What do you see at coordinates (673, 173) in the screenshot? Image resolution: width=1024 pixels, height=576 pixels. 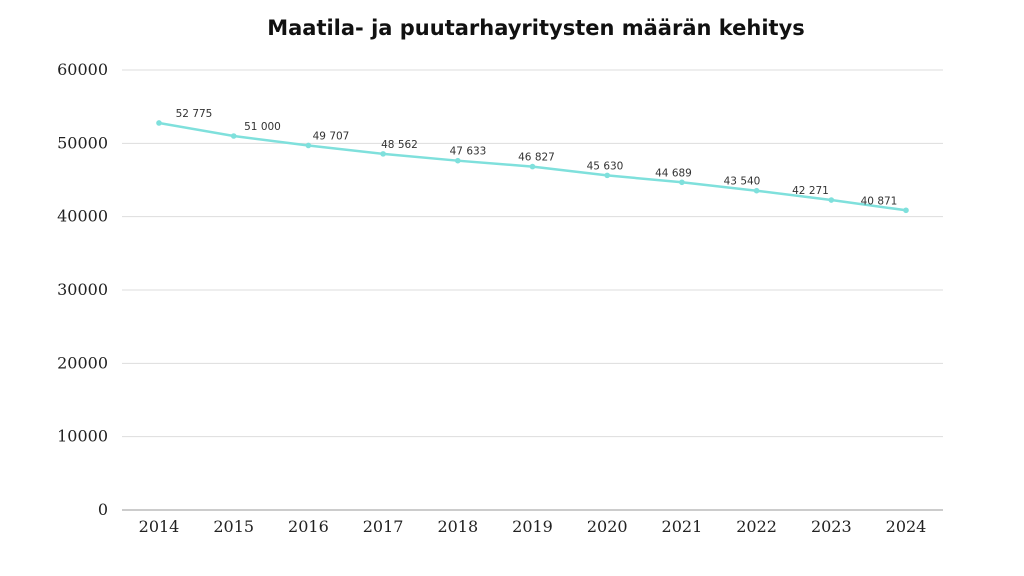 I see `data-label: 44 689` at bounding box center [673, 173].